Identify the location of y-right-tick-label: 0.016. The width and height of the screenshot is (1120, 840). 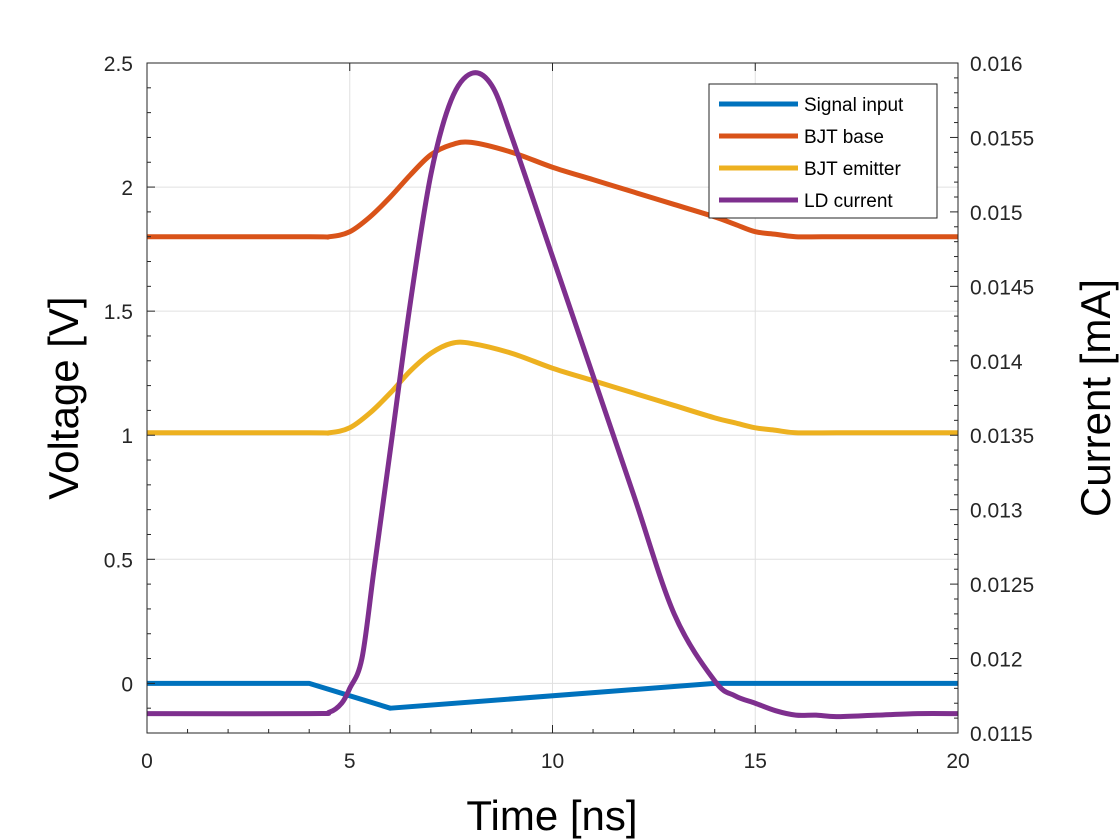
(996, 64).